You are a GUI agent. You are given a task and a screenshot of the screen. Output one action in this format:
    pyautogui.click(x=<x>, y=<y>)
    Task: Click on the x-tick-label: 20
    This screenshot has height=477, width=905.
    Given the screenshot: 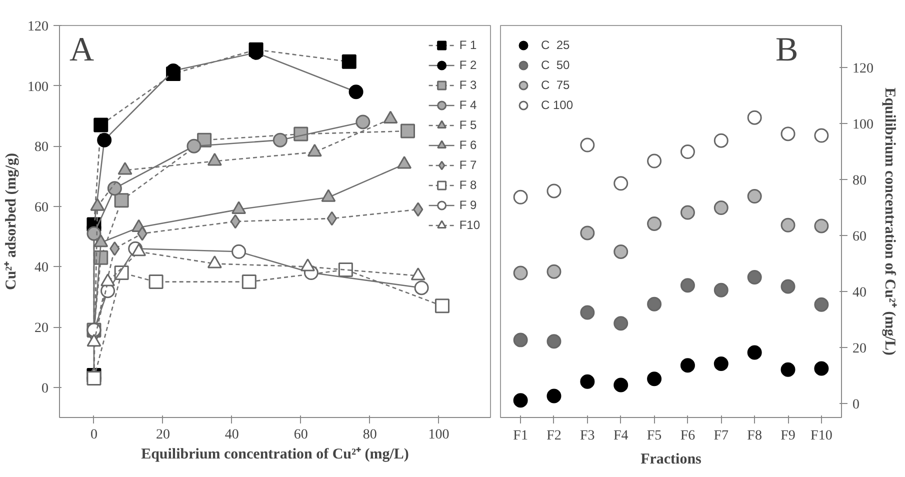 What is the action you would take?
    pyautogui.click(x=163, y=435)
    